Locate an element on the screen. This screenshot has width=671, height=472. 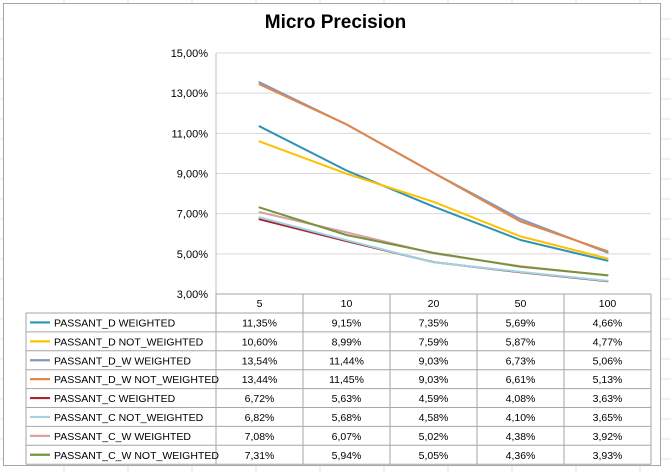
x-tick-label: 50 is located at coordinates (521, 304).